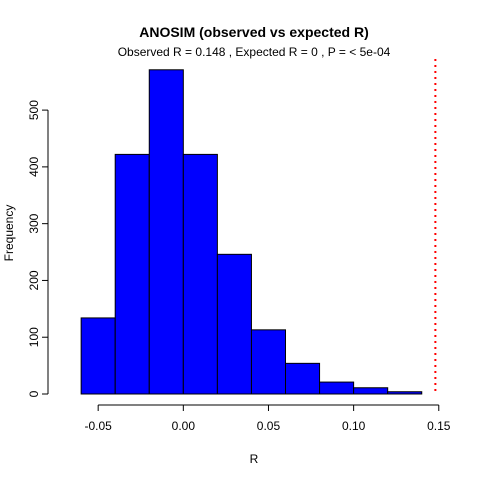 Image resolution: width=480 pixels, height=485 pixels. What do you see at coordinates (267, 418) in the screenshot?
I see `x-axis: -0.05 0.00 0.05 0.10 0.15` at bounding box center [267, 418].